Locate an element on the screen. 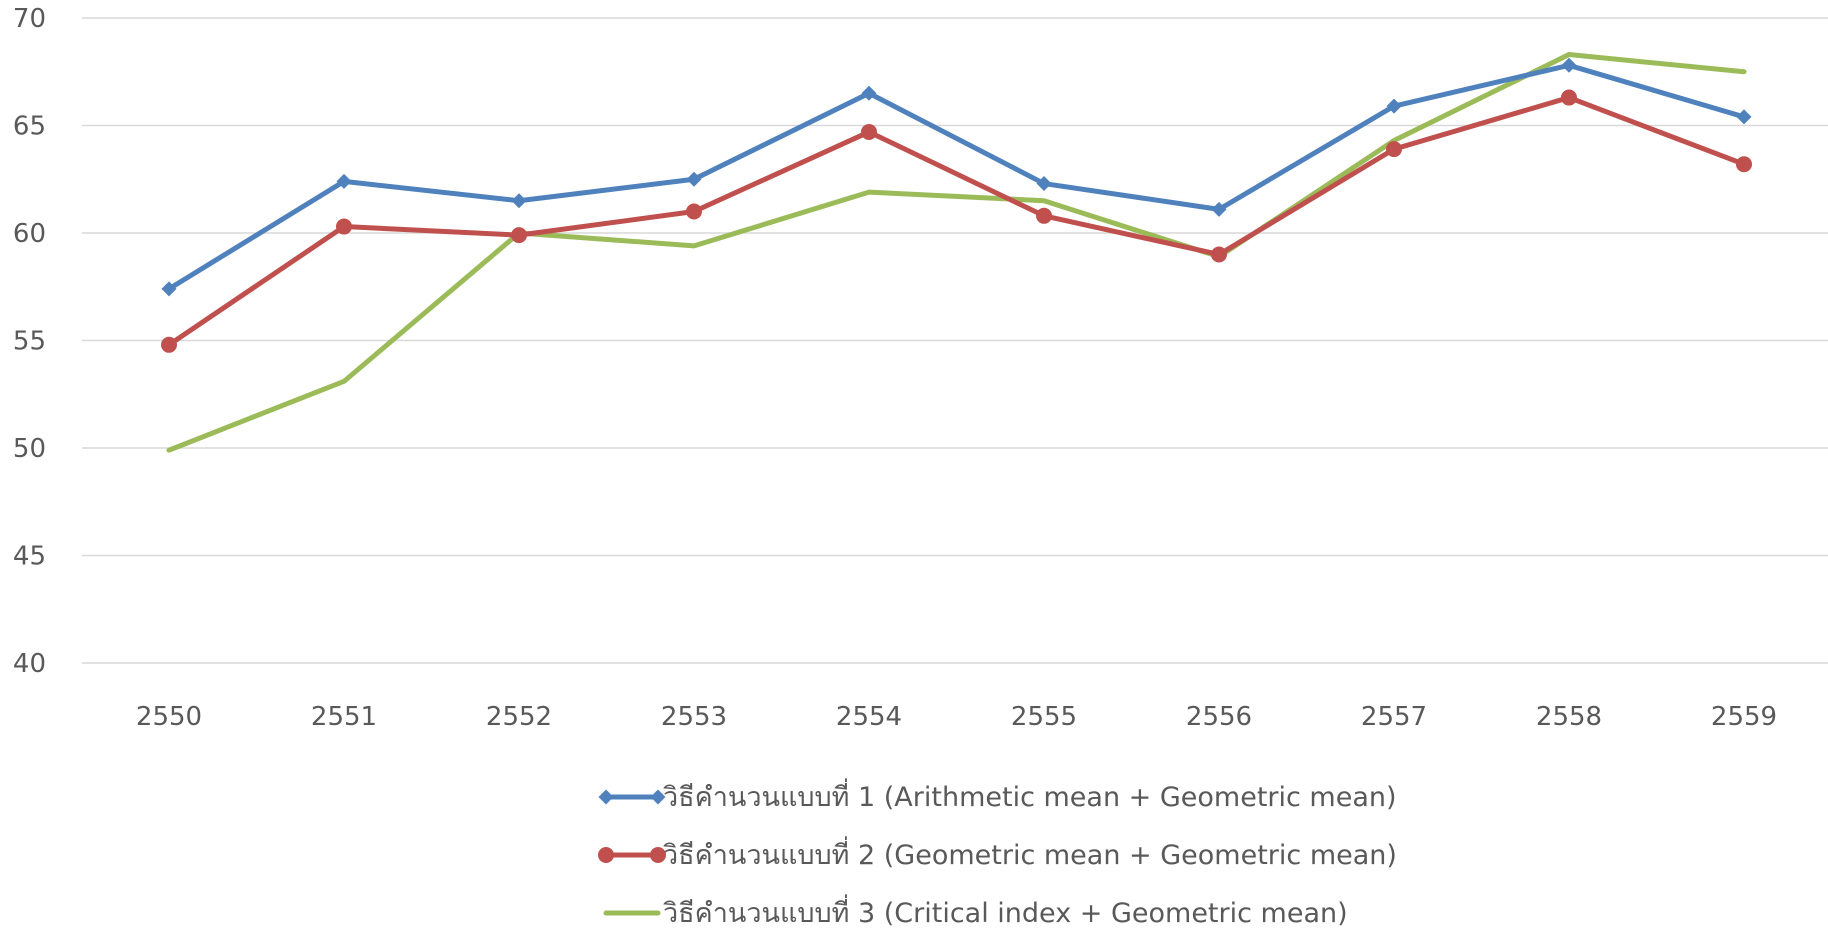 The image size is (1828, 931). x-tick-label-2557: 2557 is located at coordinates (1394, 717).